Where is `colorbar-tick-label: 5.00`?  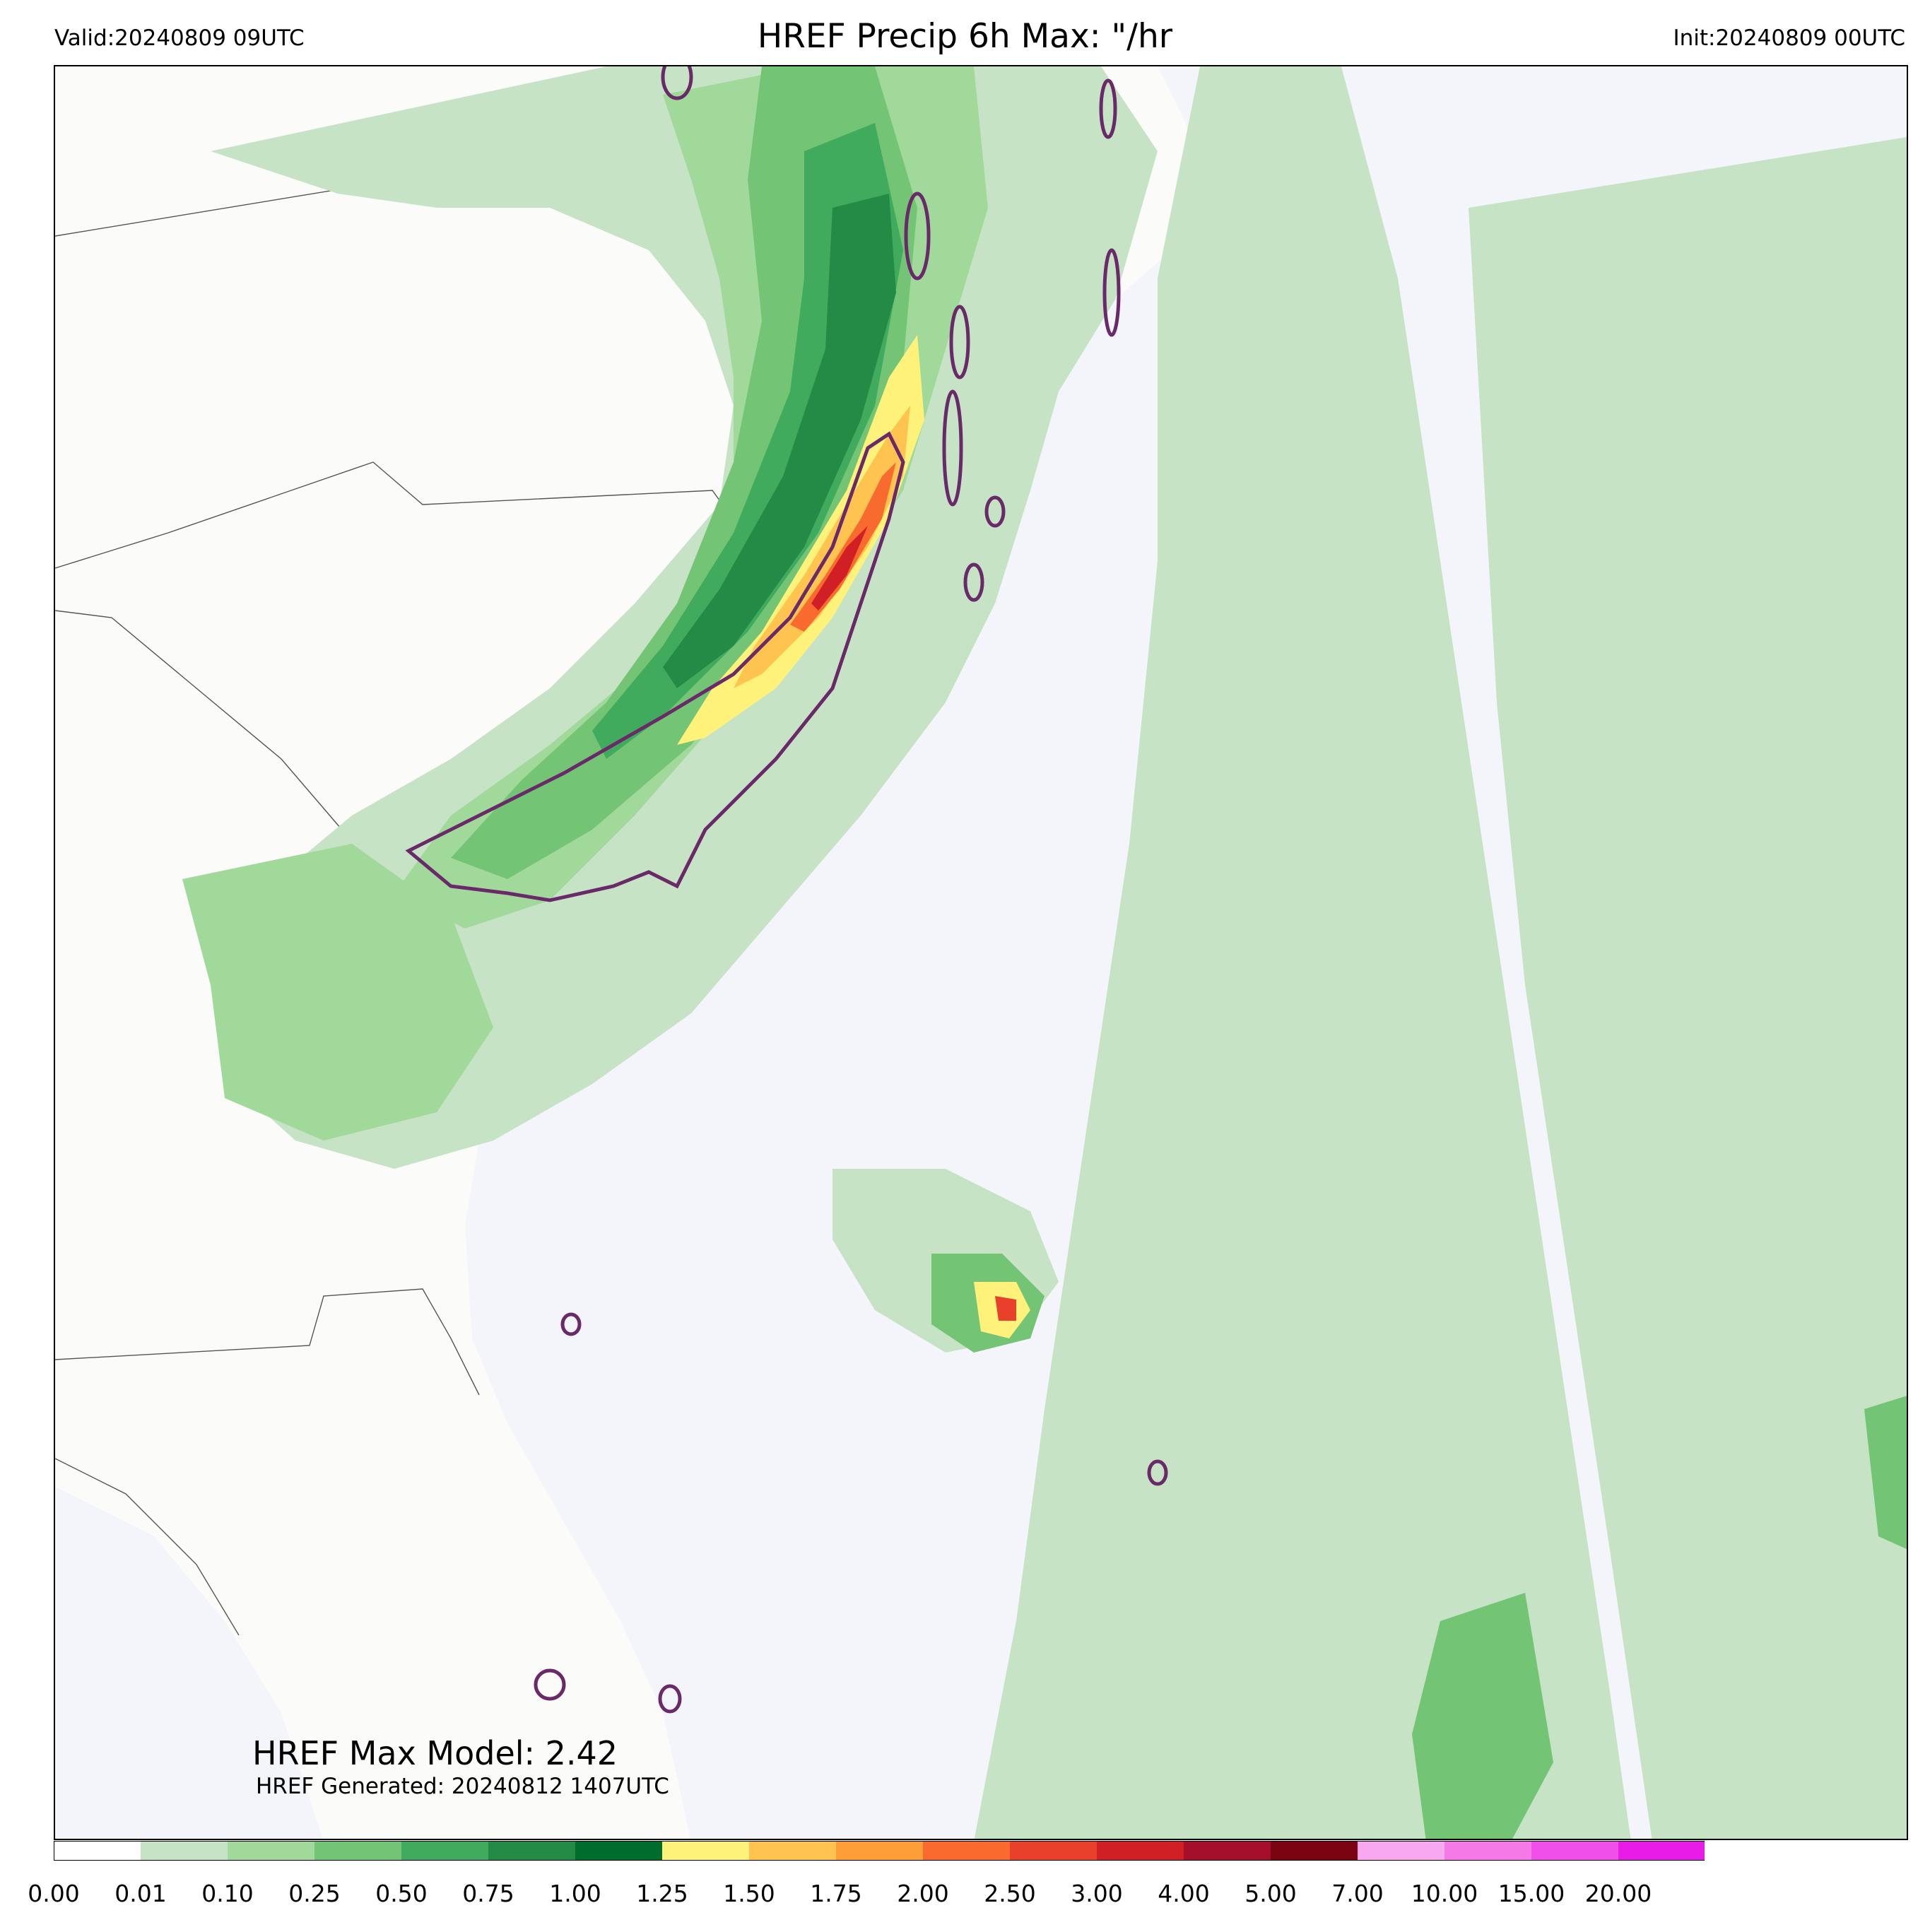
colorbar-tick-label: 5.00 is located at coordinates (1271, 1893).